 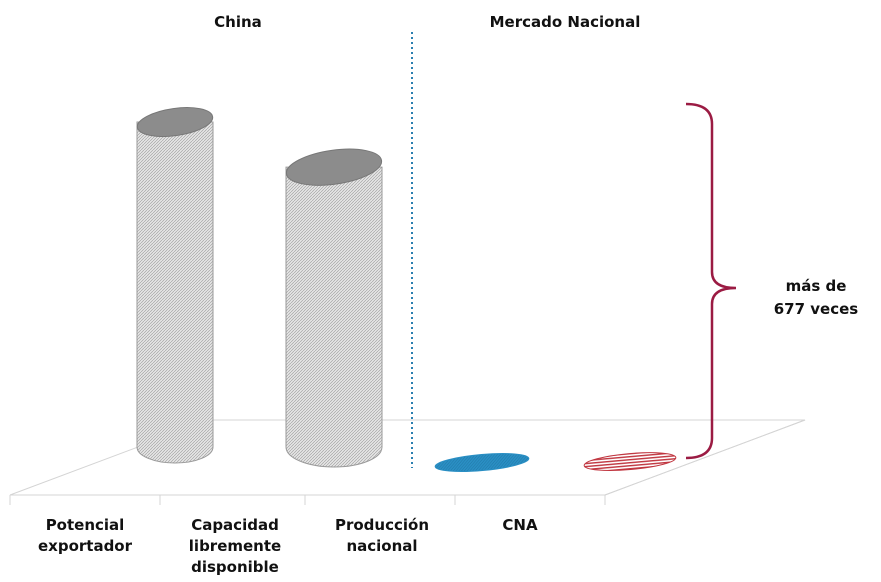 What do you see at coordinates (382, 525) in the screenshot?
I see `category-label: Producción` at bounding box center [382, 525].